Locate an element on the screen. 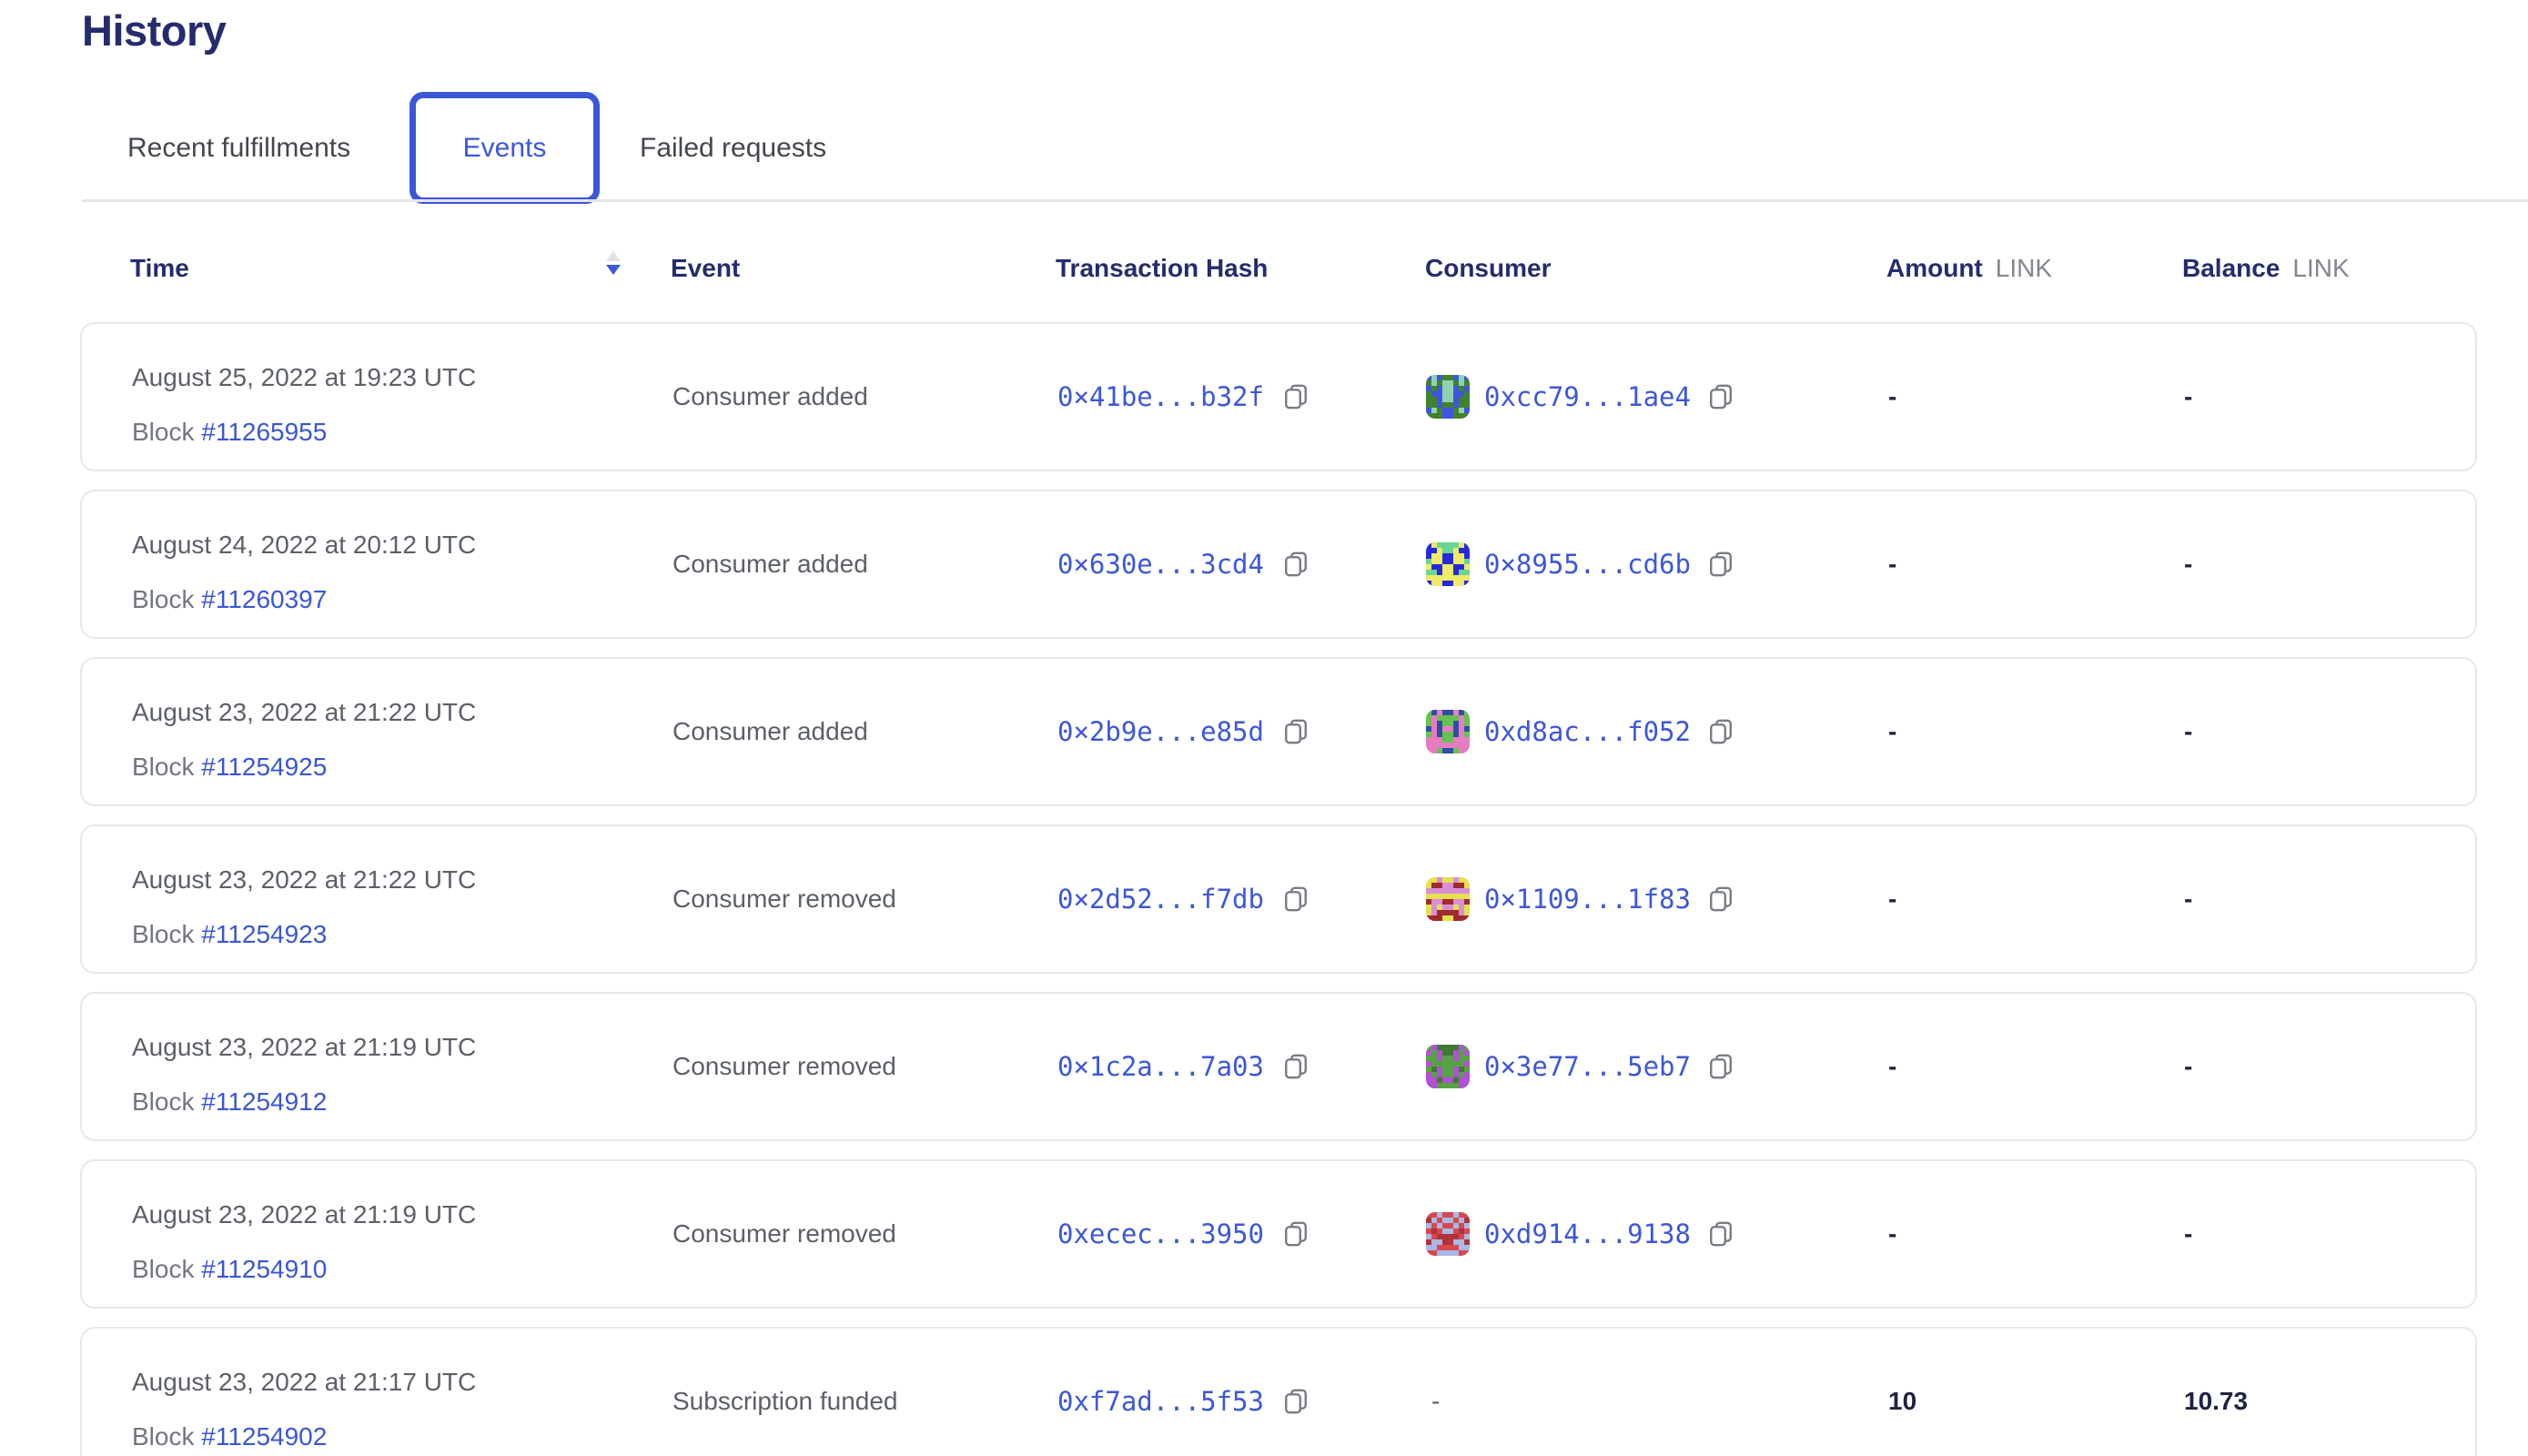  tab-recent-fulfillments: Recent fulfillments is located at coordinates (239, 148).